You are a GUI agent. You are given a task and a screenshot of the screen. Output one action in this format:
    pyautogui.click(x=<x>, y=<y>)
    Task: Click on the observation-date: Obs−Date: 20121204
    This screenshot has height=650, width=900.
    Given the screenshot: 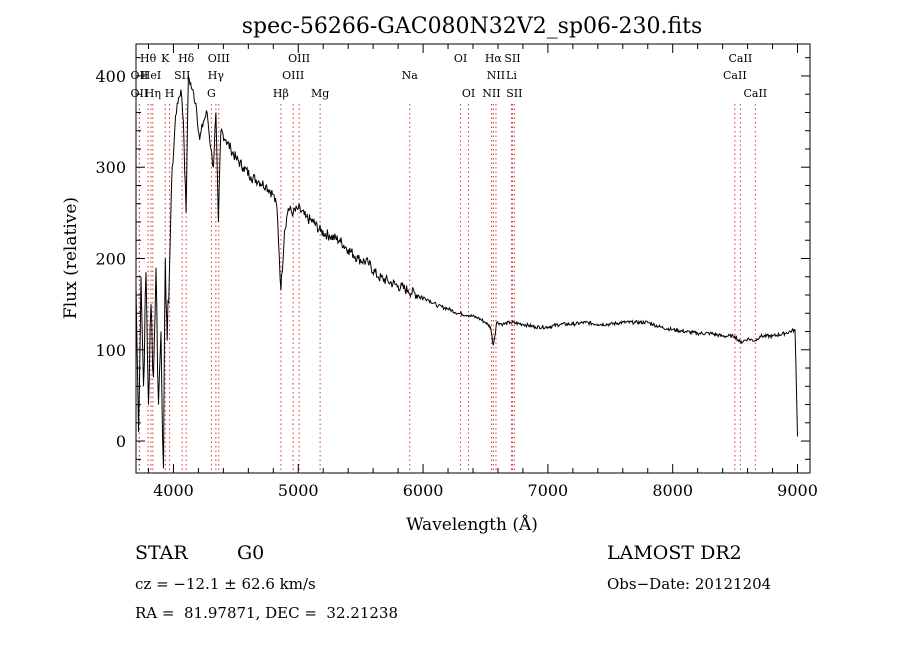 What is the action you would take?
    pyautogui.click(x=689, y=584)
    